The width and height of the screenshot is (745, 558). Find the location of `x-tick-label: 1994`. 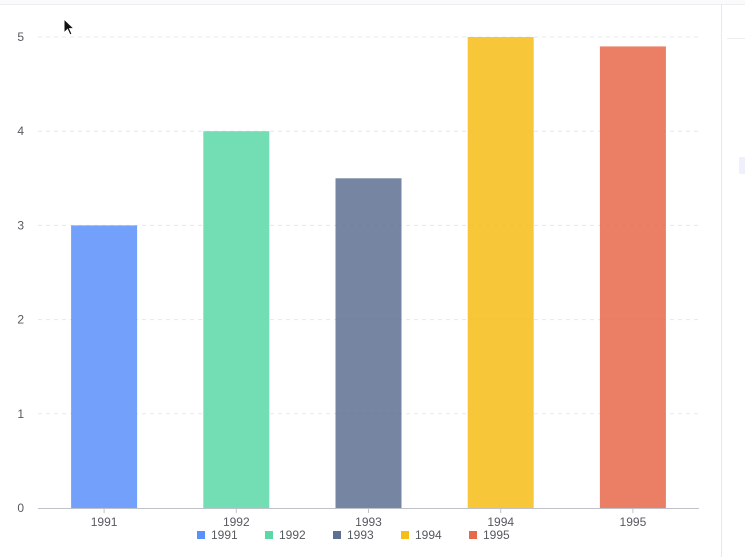

x-tick-label: 1994 is located at coordinates (500, 522).